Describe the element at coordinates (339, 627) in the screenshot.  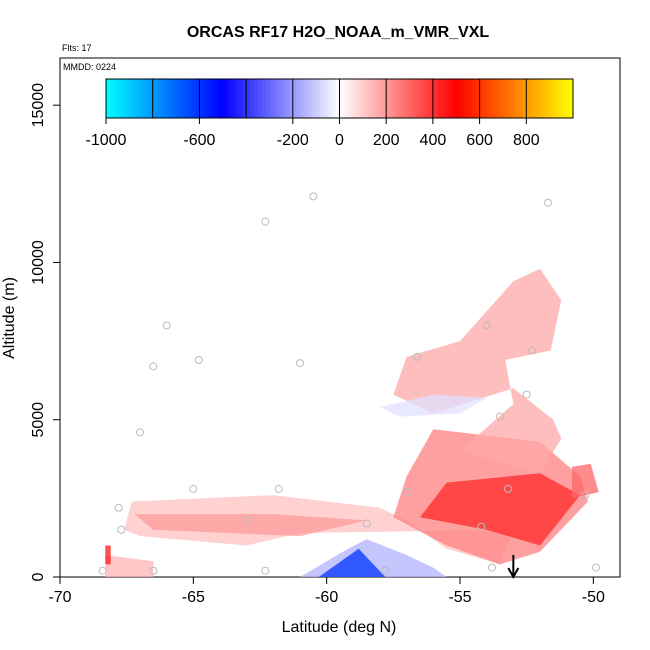
I see `x-axis-label: Latitude (deg N)` at that location.